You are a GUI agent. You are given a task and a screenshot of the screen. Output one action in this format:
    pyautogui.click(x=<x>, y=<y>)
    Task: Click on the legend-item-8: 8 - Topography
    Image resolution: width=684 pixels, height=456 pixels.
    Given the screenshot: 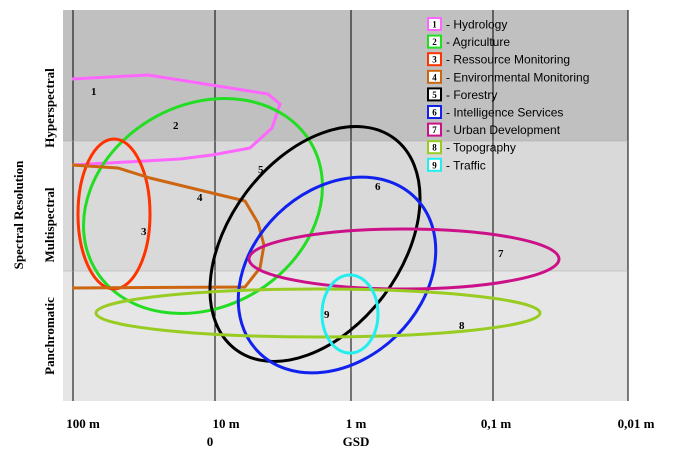 What is the action you would take?
    pyautogui.click(x=471, y=147)
    